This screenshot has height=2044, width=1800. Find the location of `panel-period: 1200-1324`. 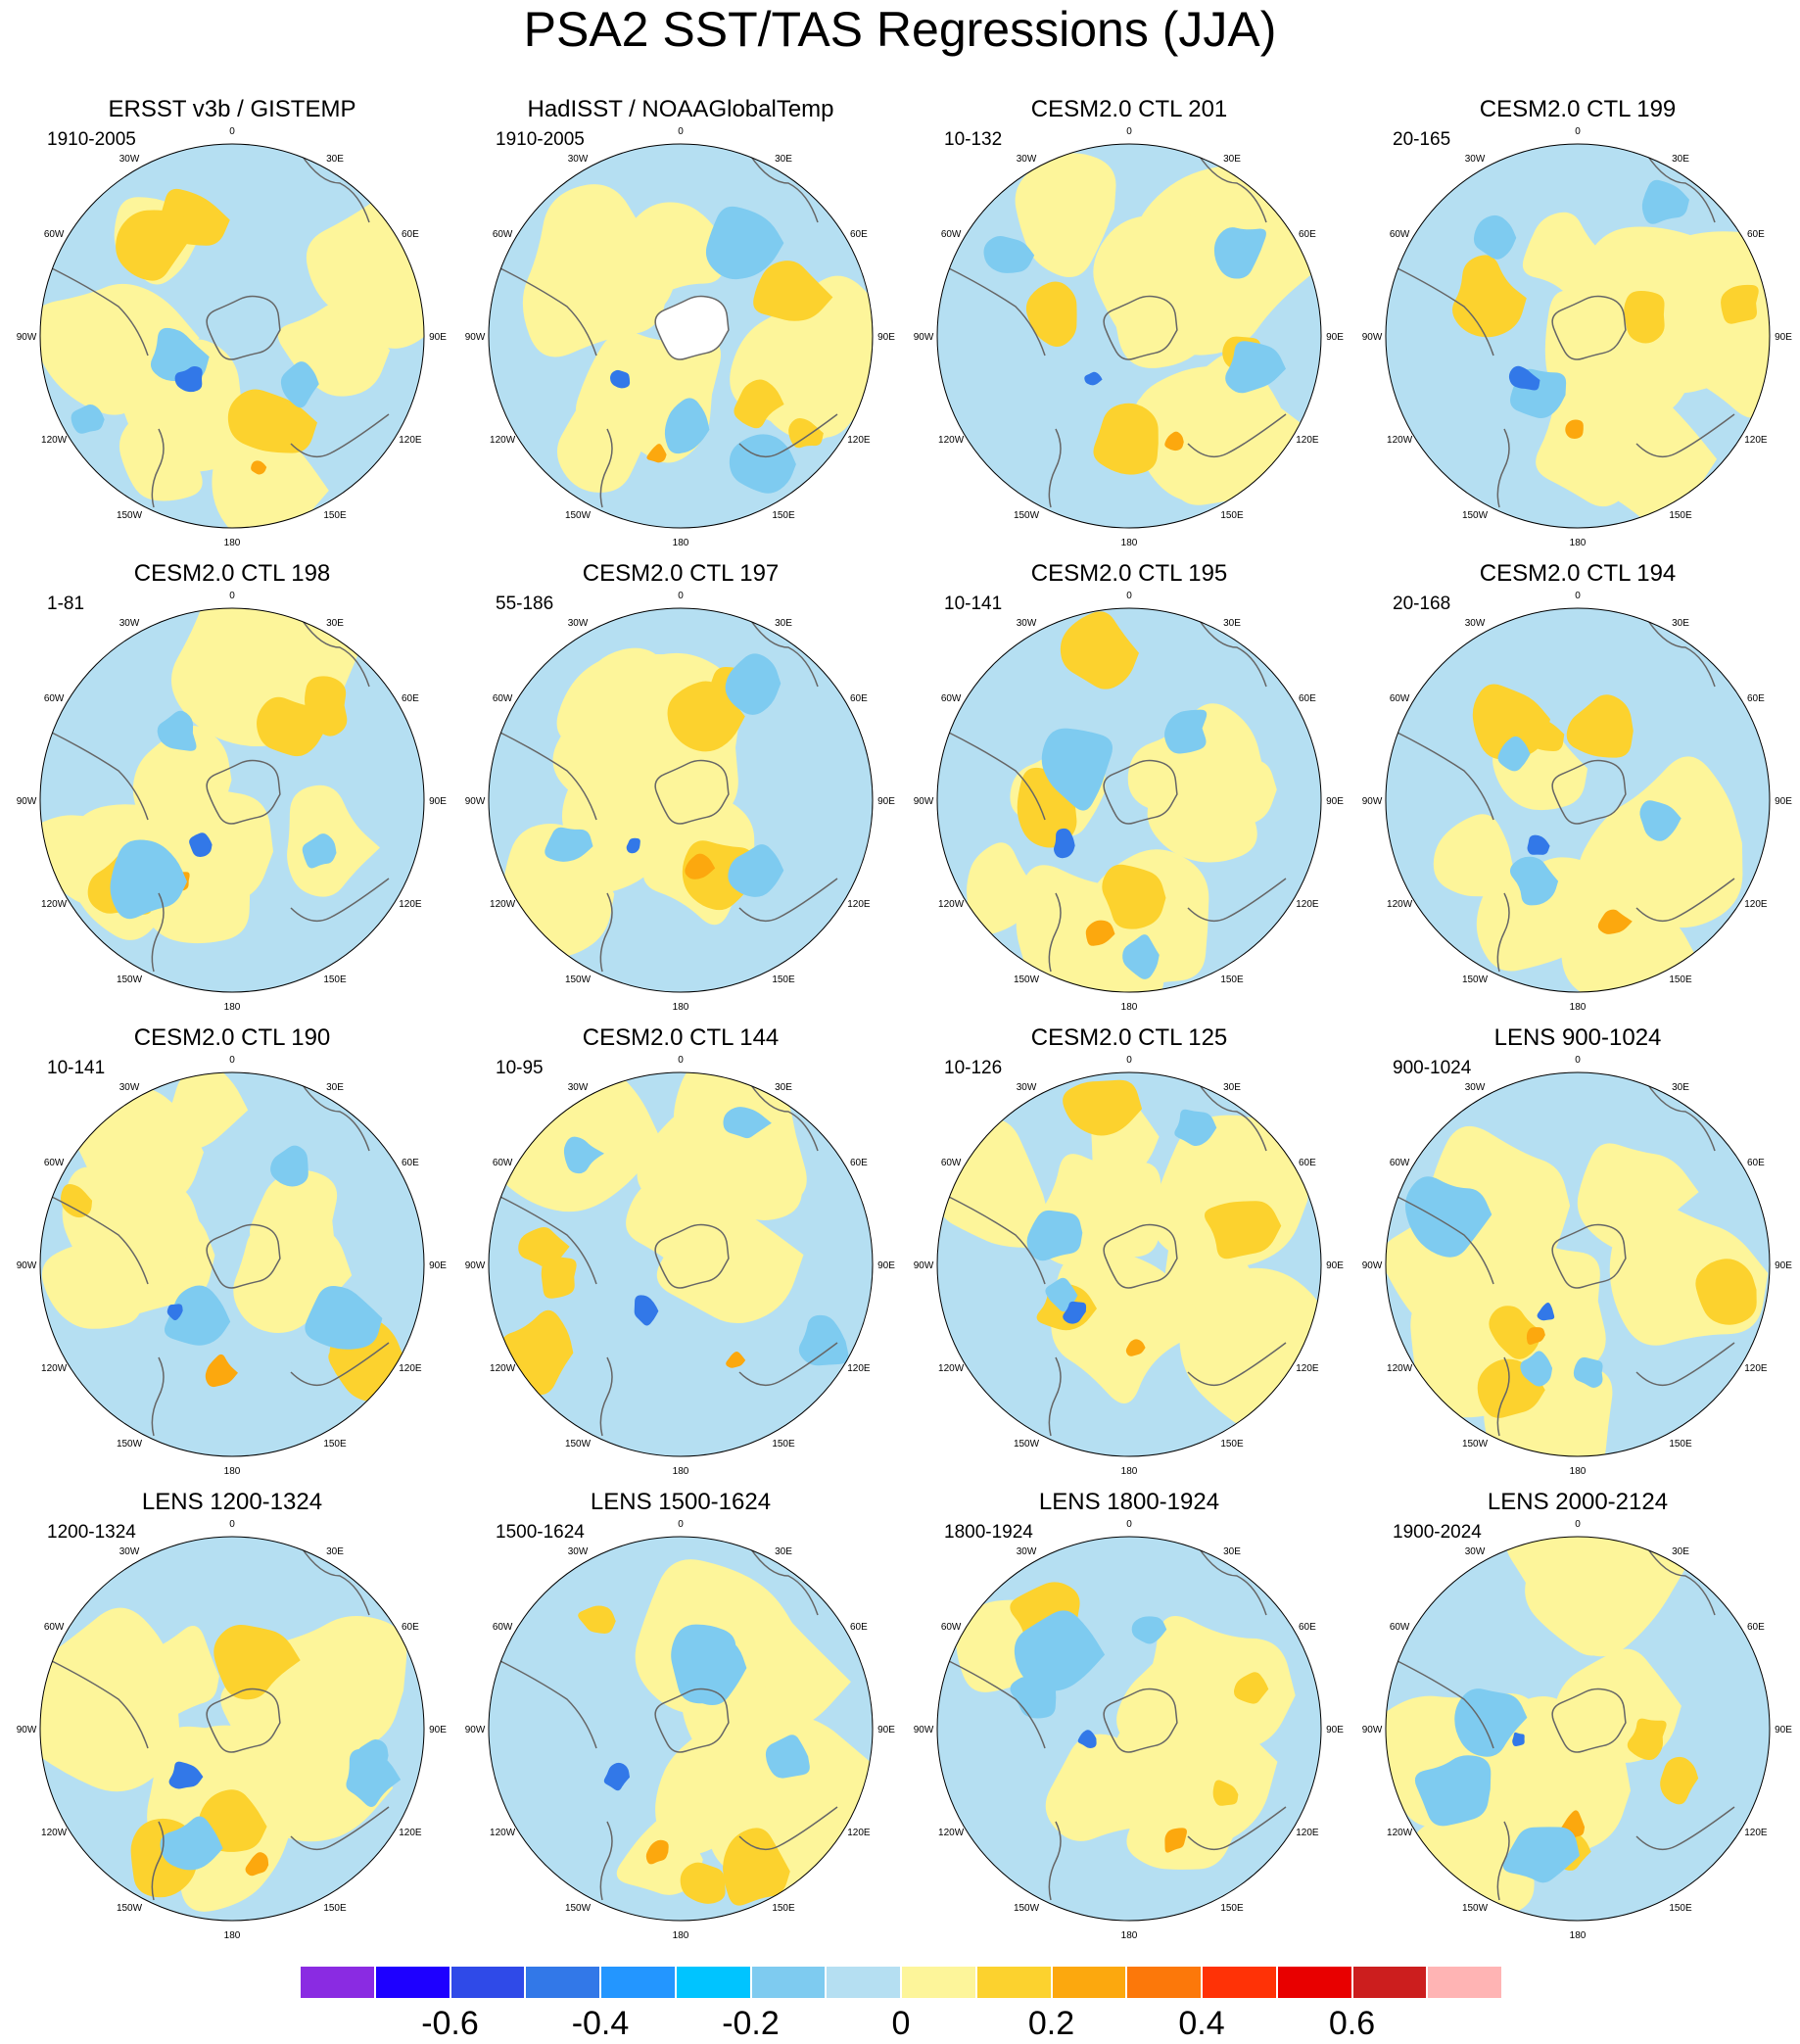

panel-period: 1200-1324 is located at coordinates (91, 1533).